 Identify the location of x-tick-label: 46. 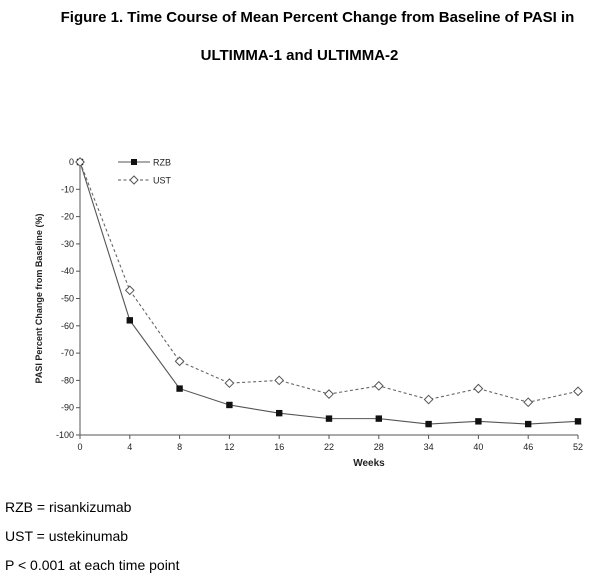
(528, 447).